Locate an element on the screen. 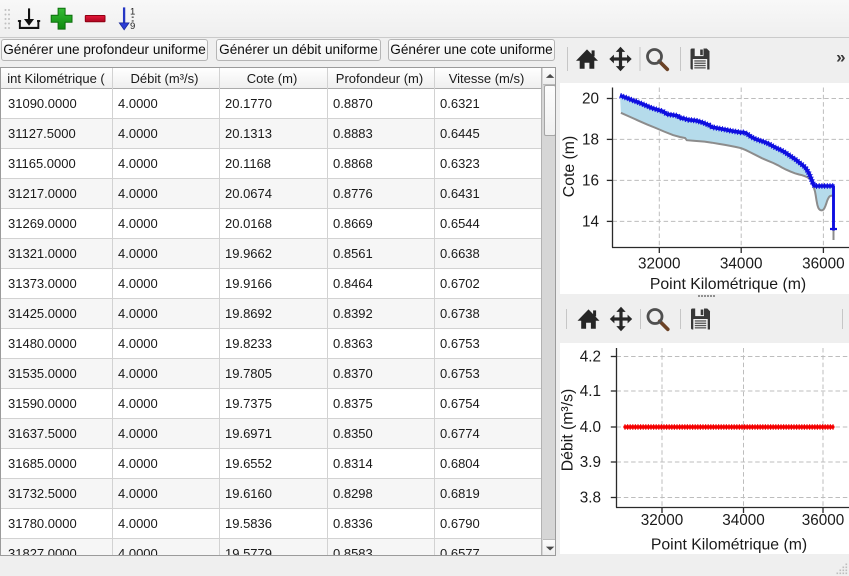  svg-text: 16 is located at coordinates (590, 180).